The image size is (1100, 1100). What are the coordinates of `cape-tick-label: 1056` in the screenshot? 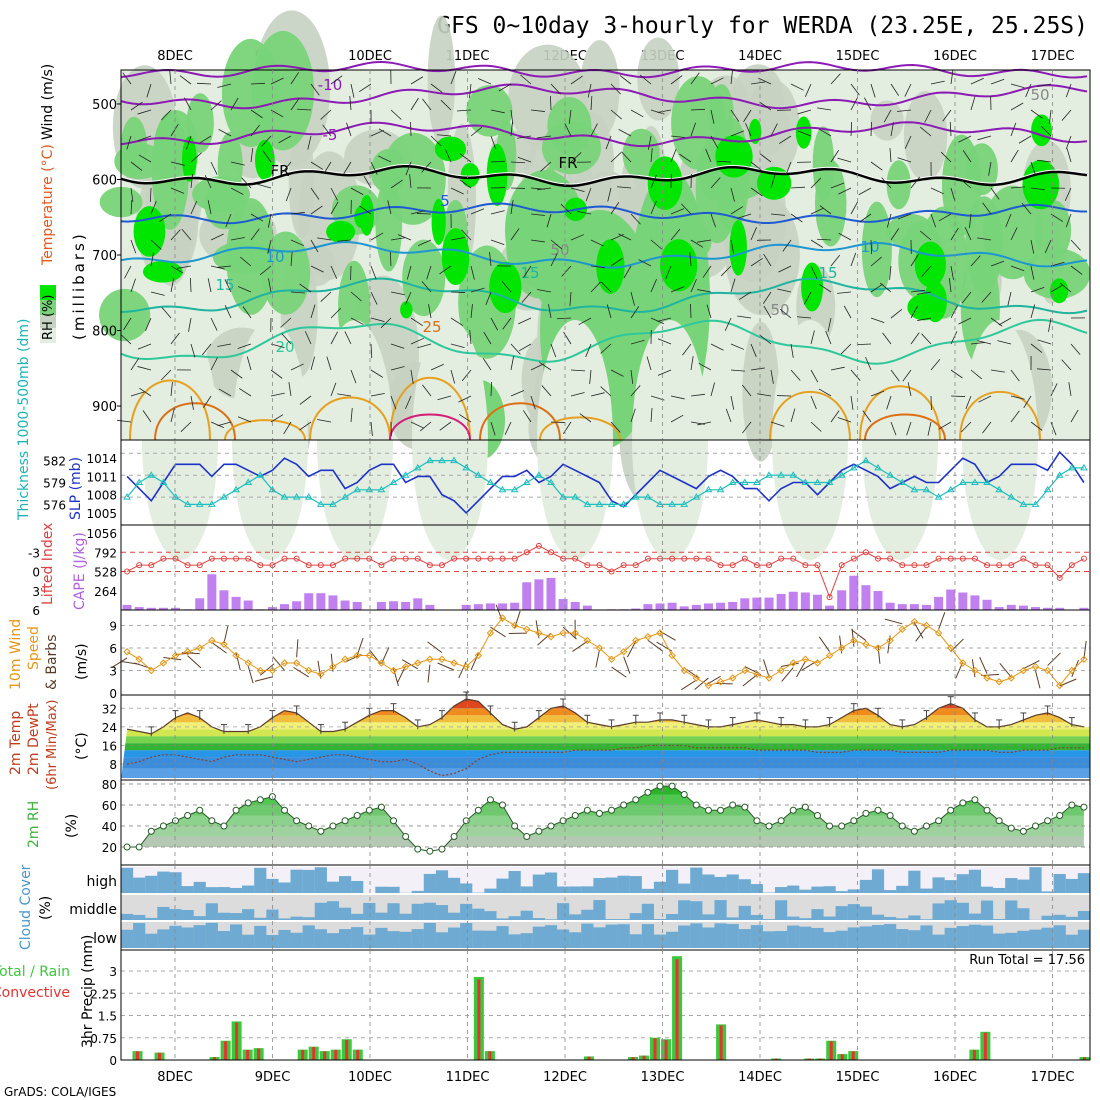 It's located at (101, 534).